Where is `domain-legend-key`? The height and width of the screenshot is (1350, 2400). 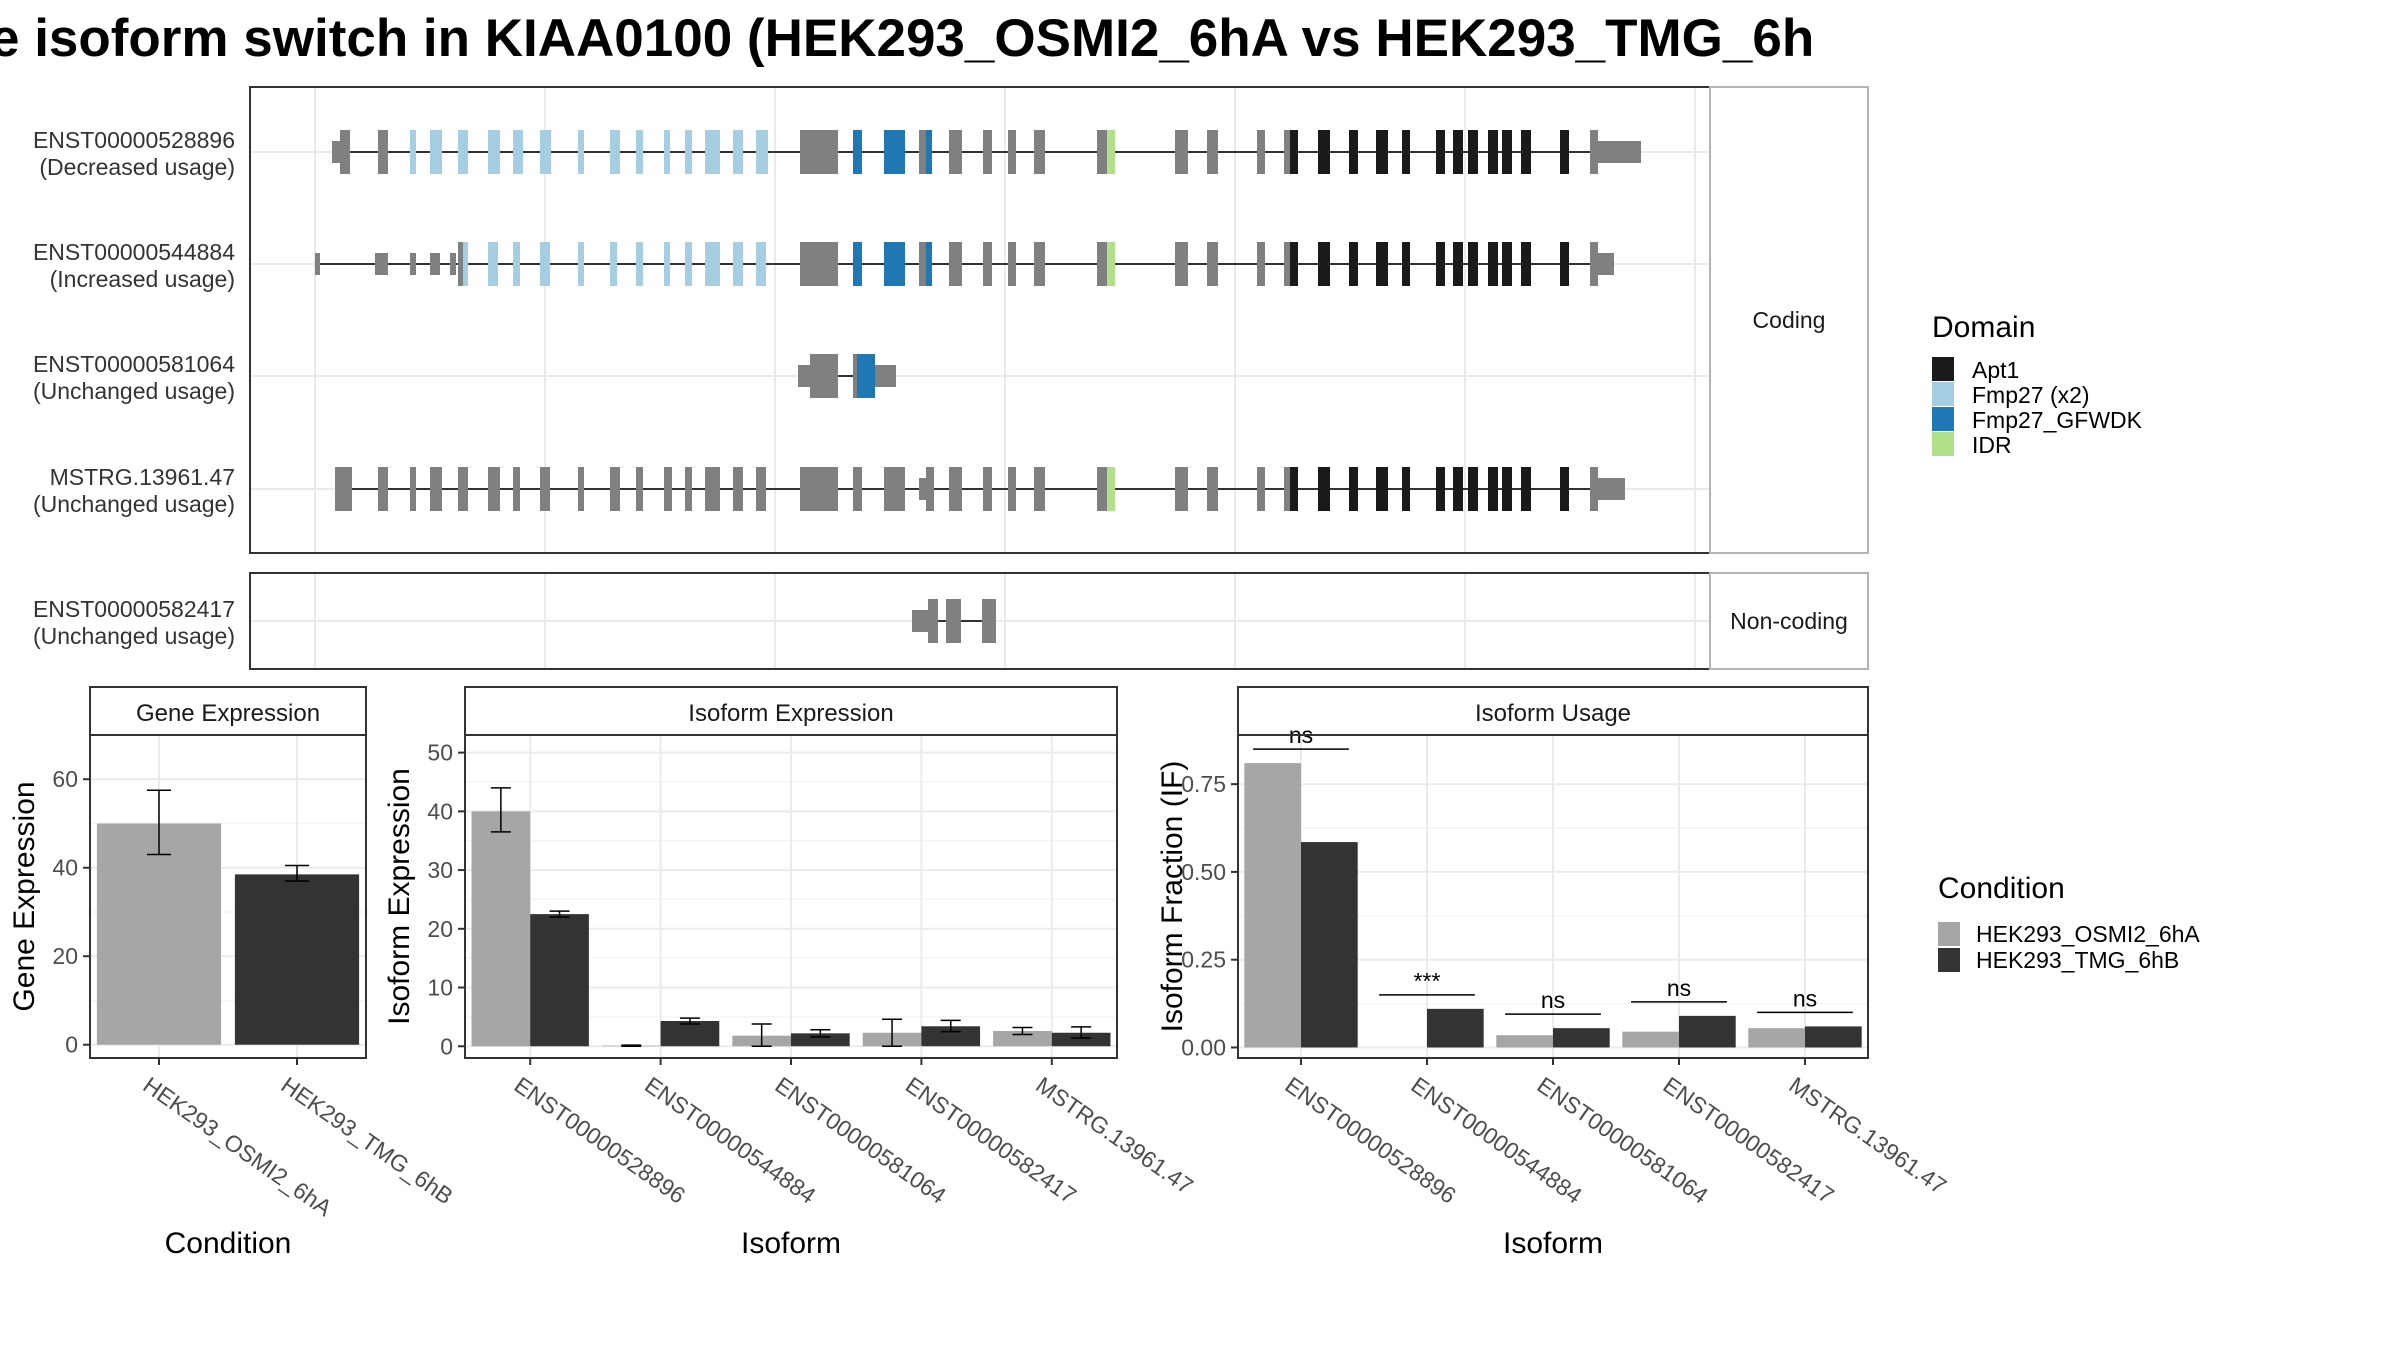
domain-legend-key is located at coordinates (1943, 369).